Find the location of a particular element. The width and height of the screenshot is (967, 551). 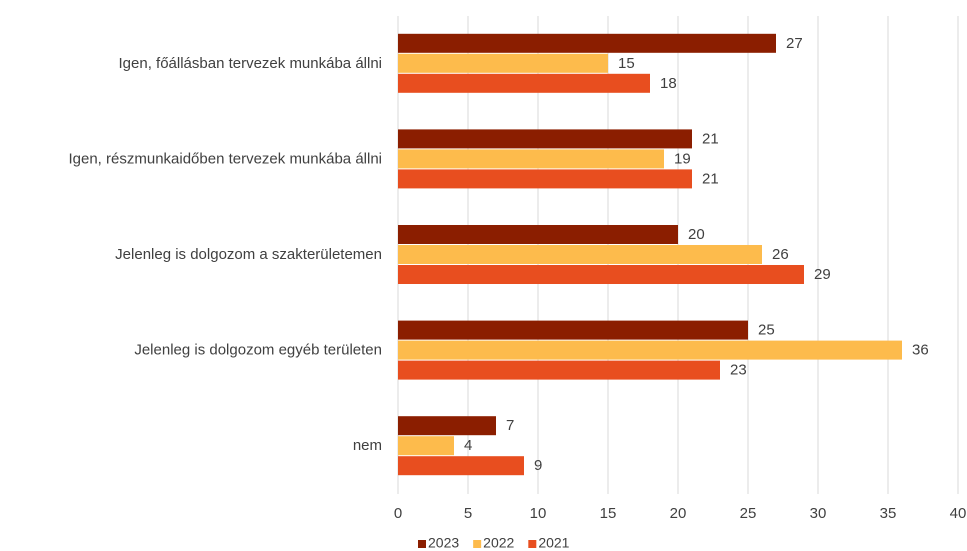

y-tick-label: Jelenleg is dolgozom egyéb területen is located at coordinates (258, 350).